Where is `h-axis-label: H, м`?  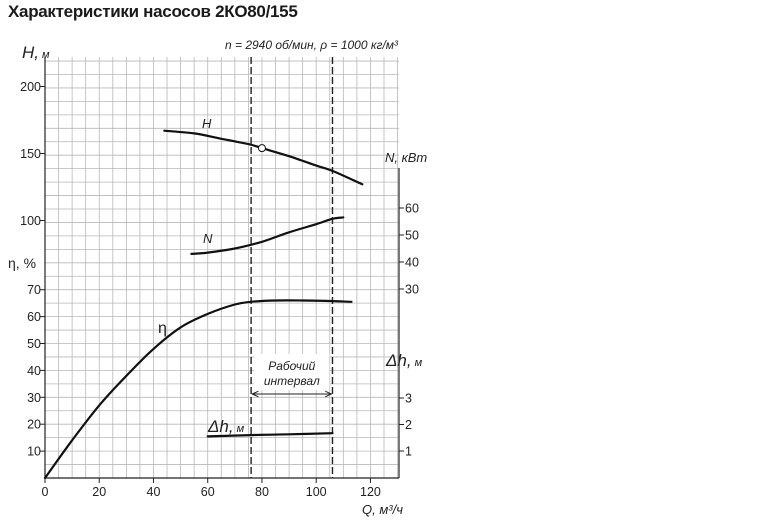
h-axis-label: H, м is located at coordinates (36, 52).